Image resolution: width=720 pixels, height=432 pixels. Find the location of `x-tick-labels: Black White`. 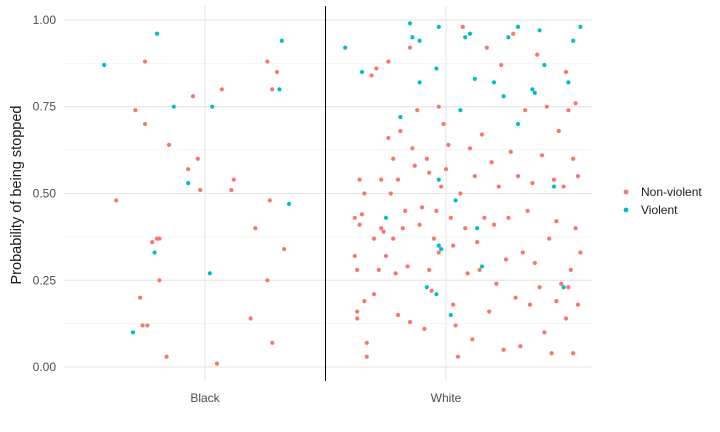

x-tick-labels: Black White is located at coordinates (325, 398).